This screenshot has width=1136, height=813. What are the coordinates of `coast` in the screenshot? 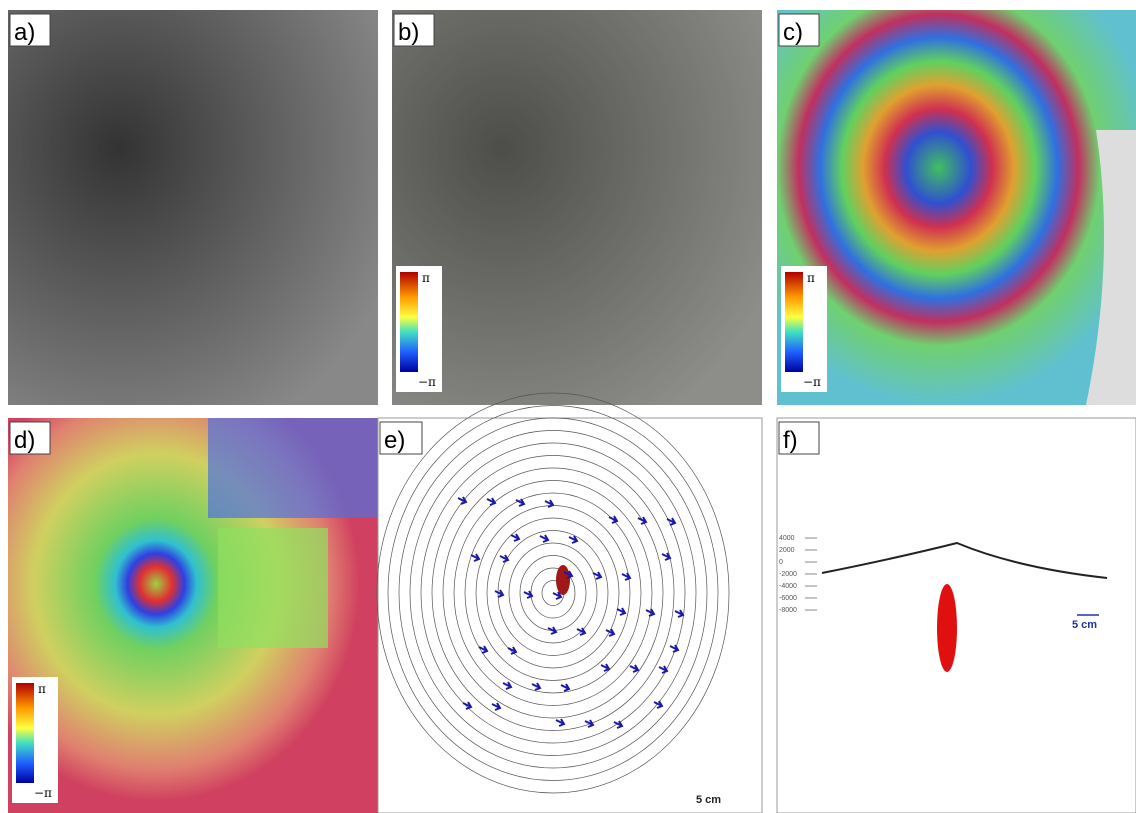 It's located at (1111, 267).